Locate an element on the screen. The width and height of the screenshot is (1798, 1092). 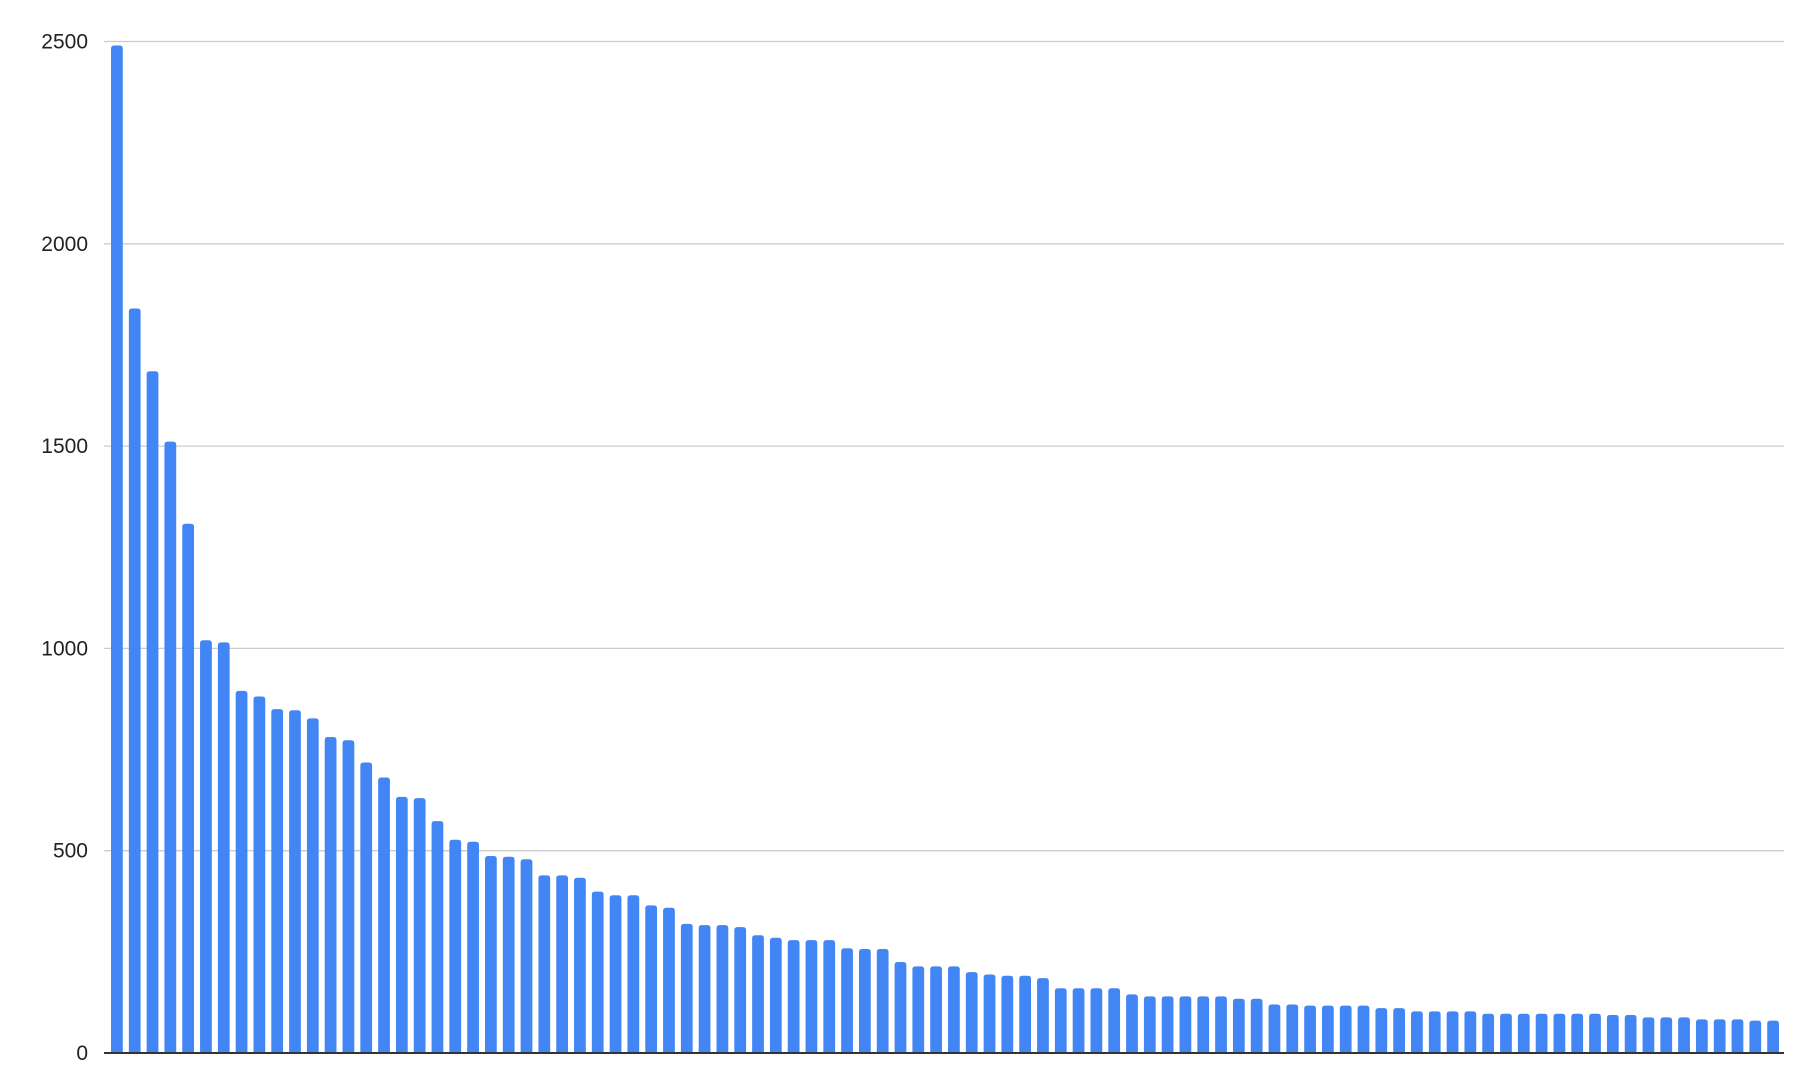
y-tick-label: 1500 is located at coordinates (64, 446).